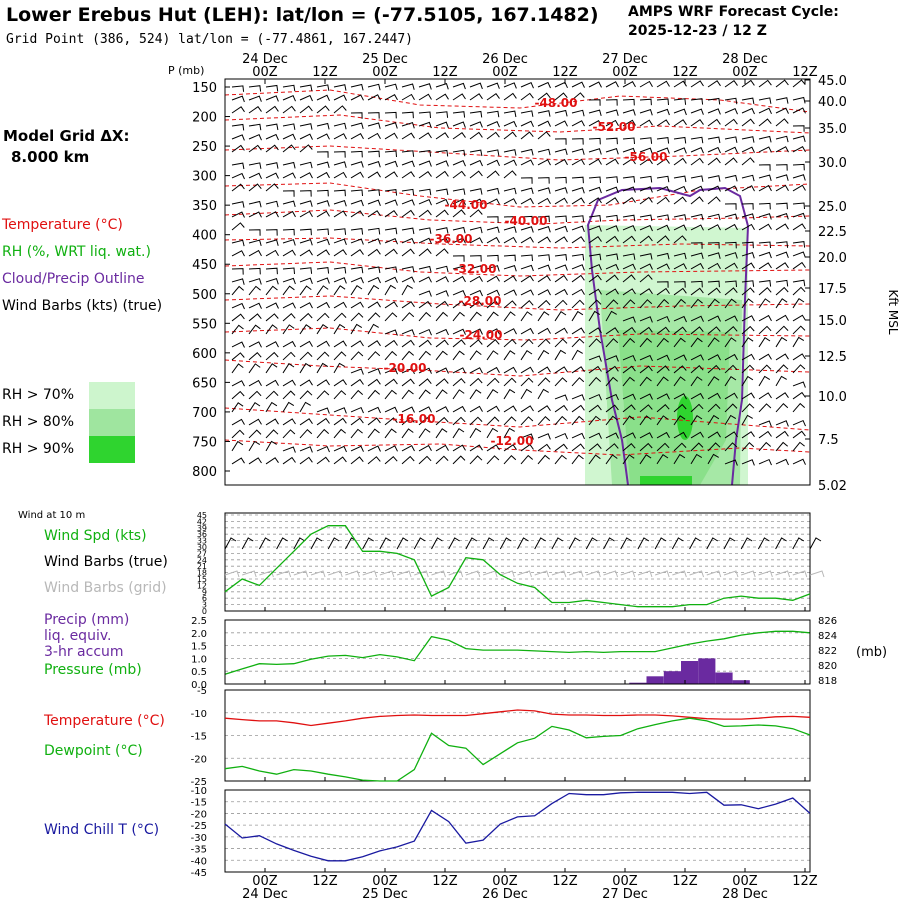 This screenshot has height=900, width=900. What do you see at coordinates (517, 735) in the screenshot?
I see `temperature-panel-frame` at bounding box center [517, 735].